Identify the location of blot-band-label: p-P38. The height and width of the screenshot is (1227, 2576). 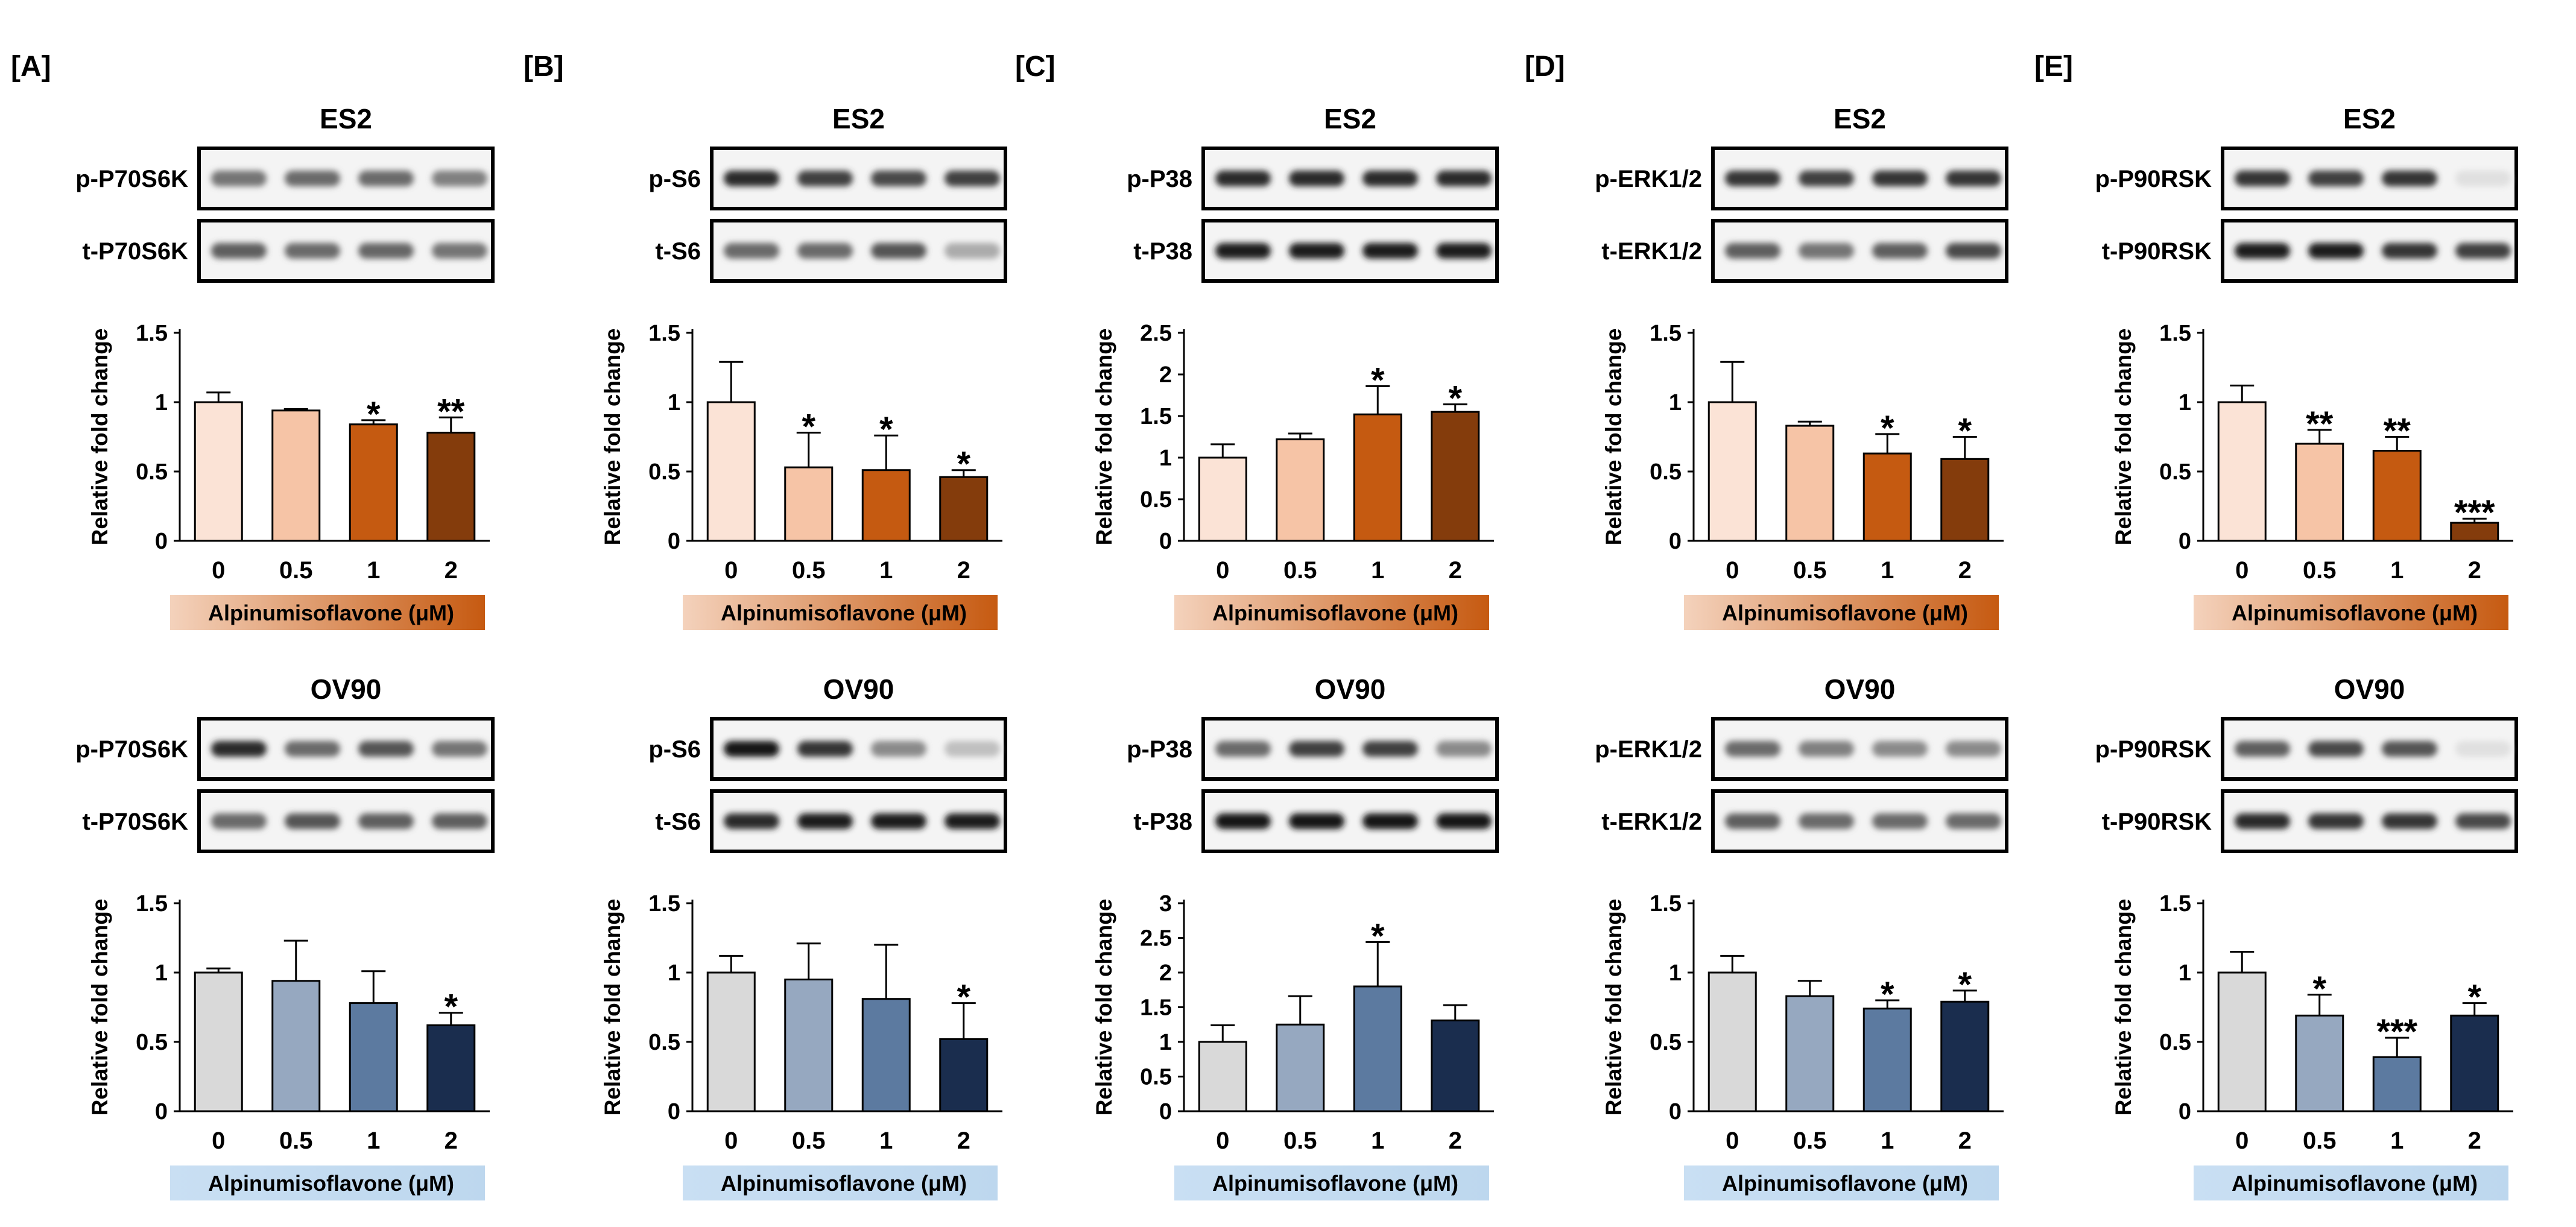
(1159, 179).